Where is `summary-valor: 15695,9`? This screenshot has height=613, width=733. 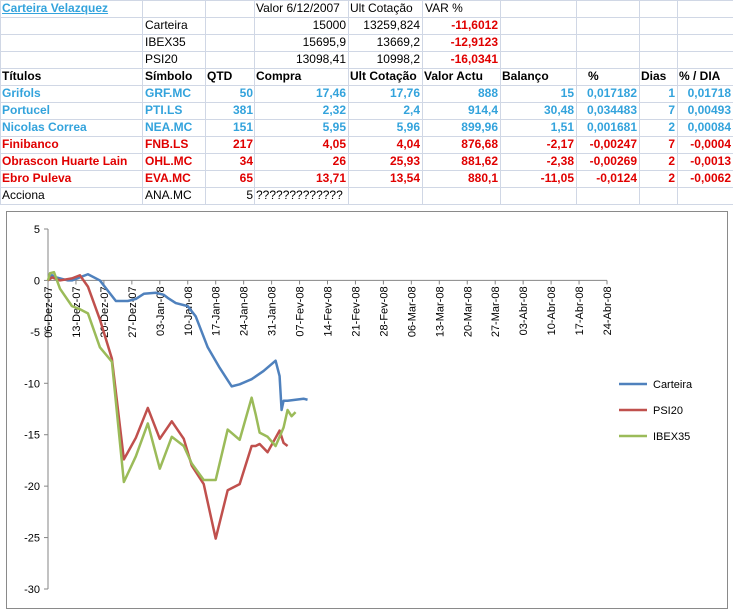
summary-valor: 15695,9 is located at coordinates (324, 42).